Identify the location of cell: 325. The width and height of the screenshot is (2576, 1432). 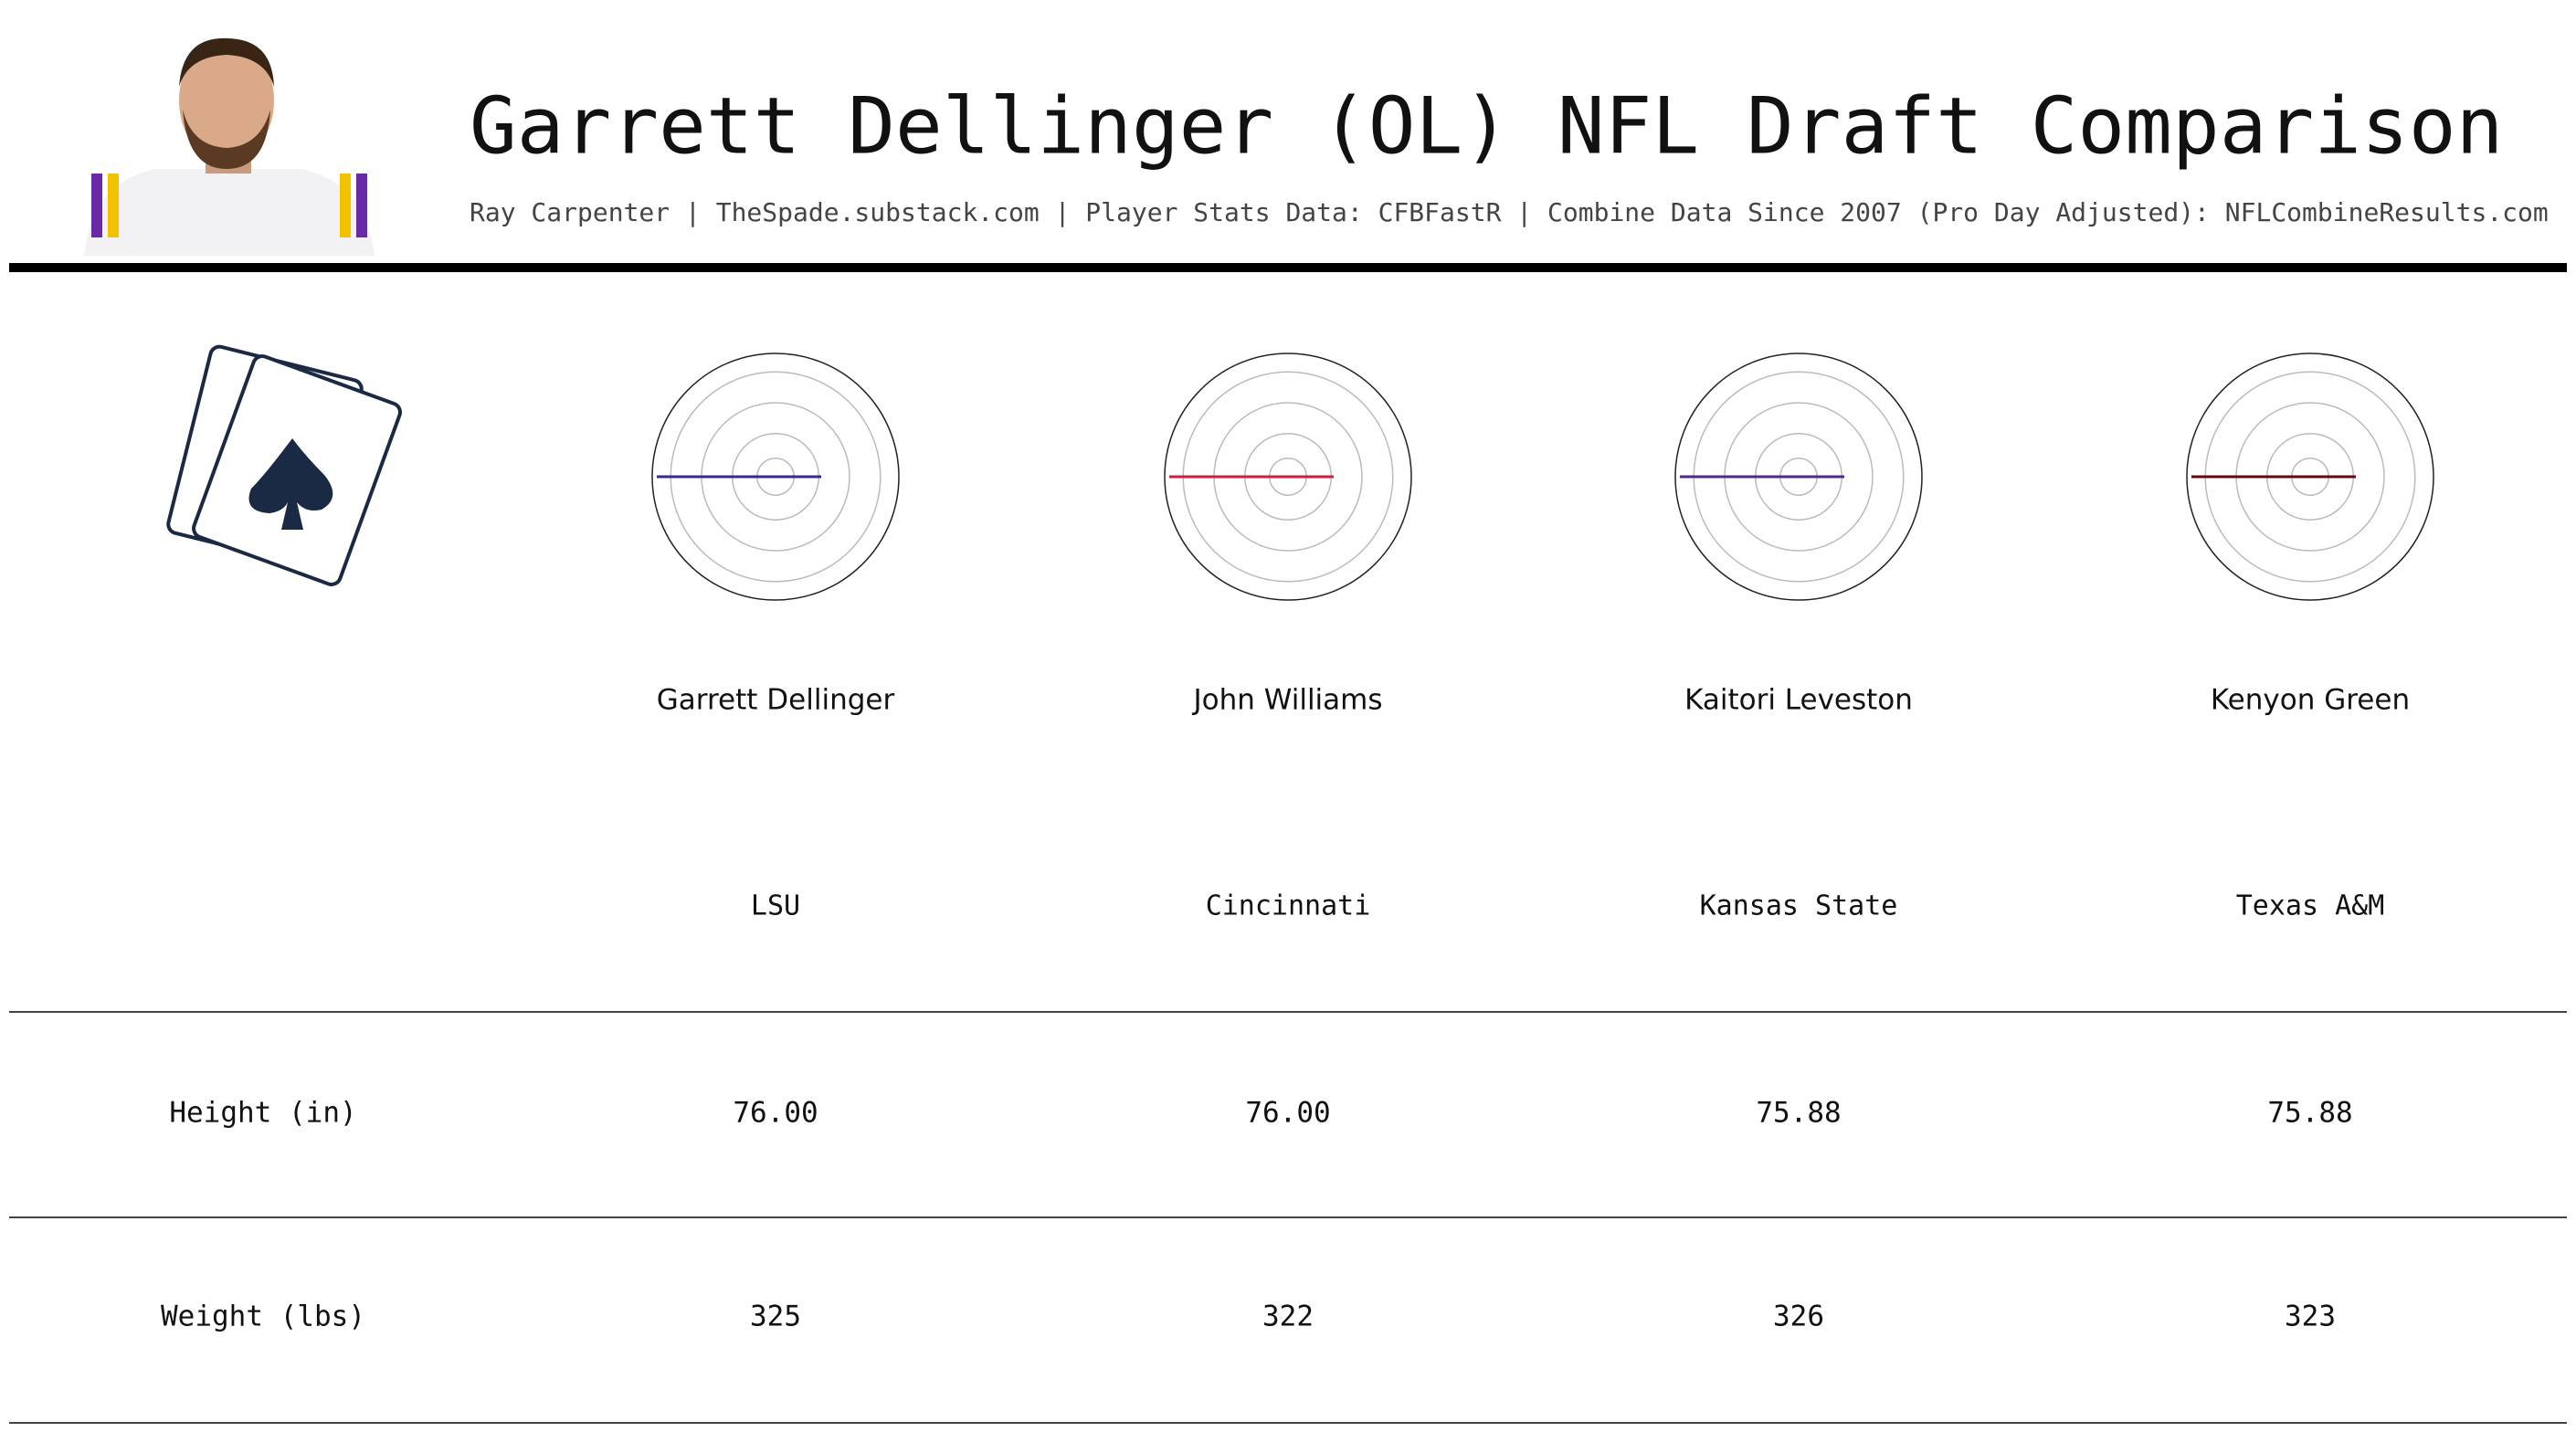
(775, 1316).